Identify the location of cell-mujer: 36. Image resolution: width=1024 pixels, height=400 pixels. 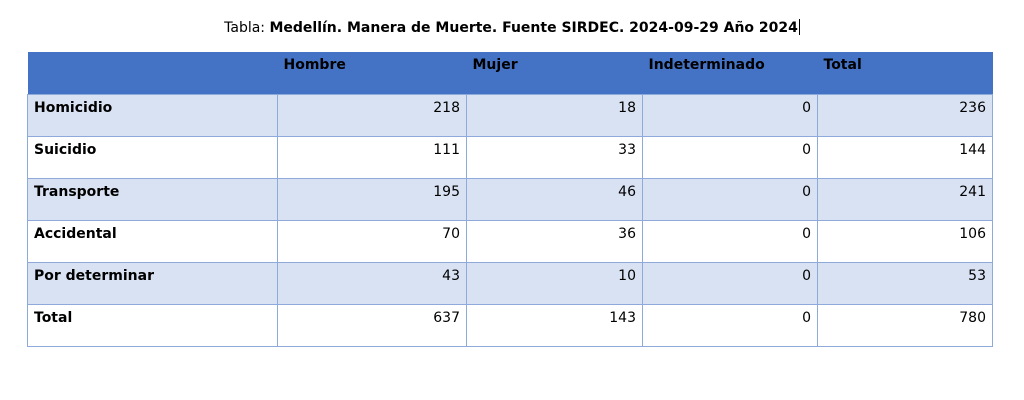
(554, 241).